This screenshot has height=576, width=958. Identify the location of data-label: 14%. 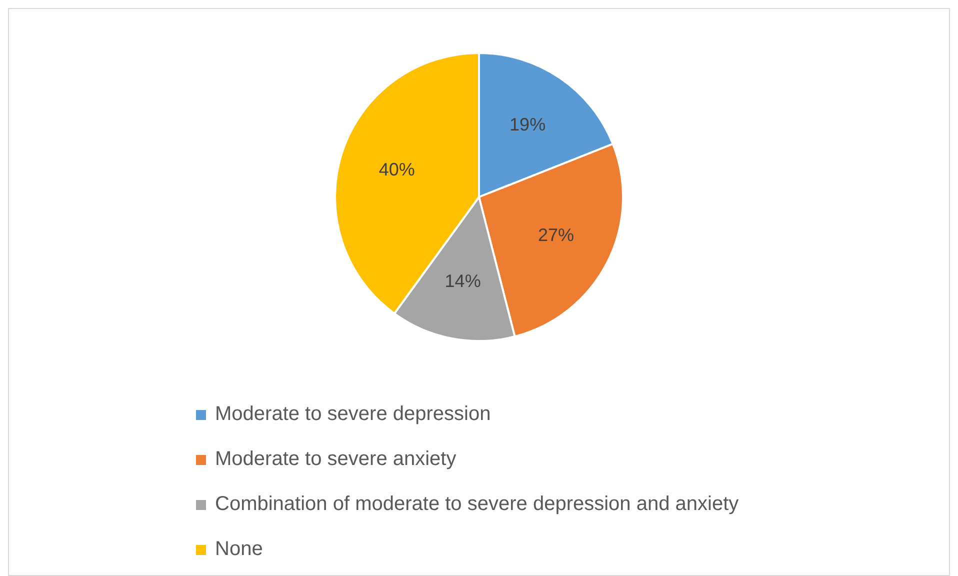
(462, 280).